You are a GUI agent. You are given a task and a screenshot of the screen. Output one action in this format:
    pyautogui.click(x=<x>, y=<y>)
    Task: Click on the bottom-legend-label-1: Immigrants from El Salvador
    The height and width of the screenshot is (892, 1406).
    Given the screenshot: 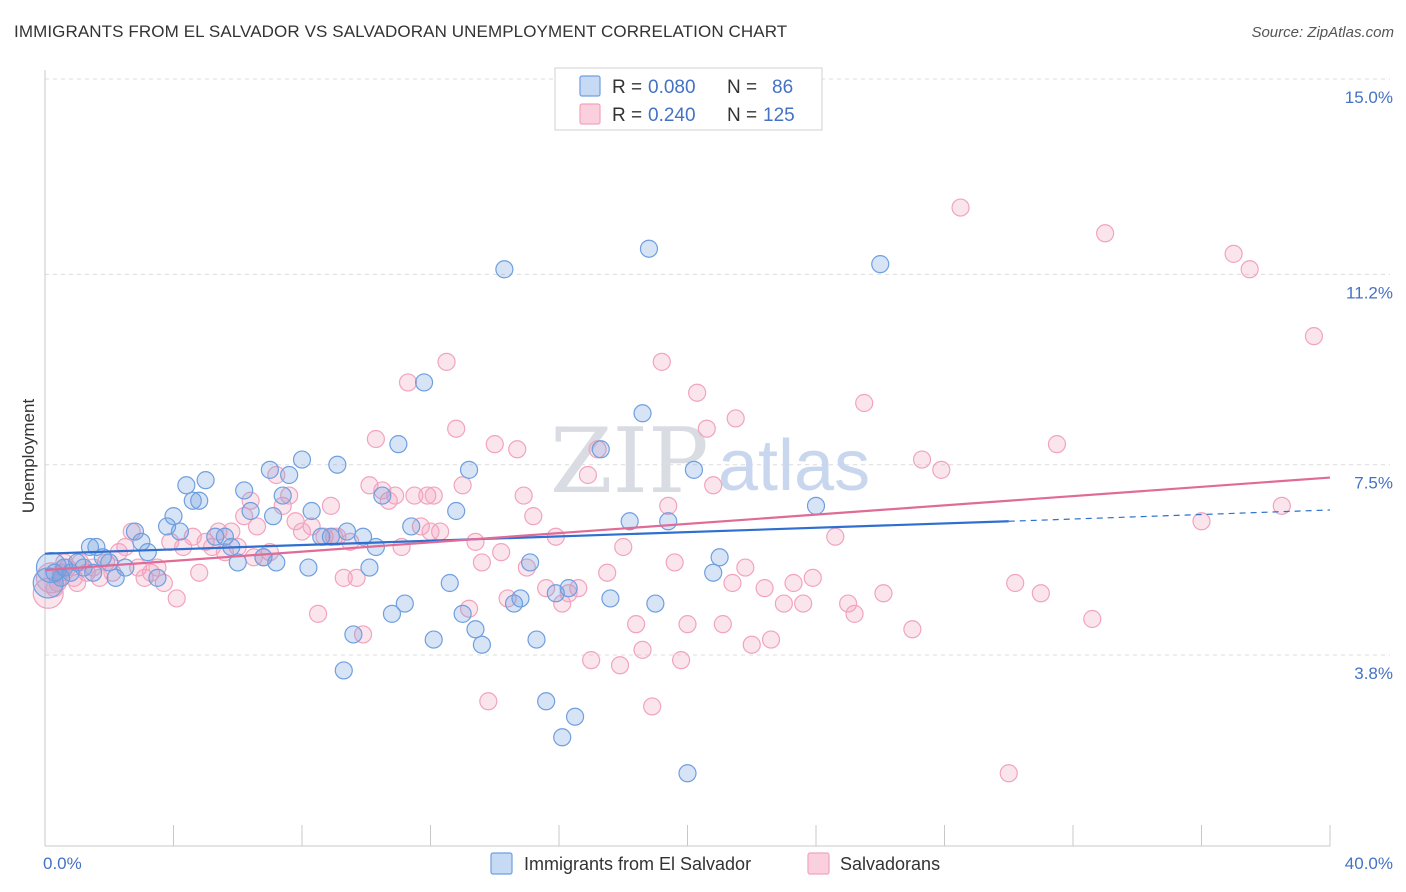 What is the action you would take?
    pyautogui.click(x=637, y=864)
    